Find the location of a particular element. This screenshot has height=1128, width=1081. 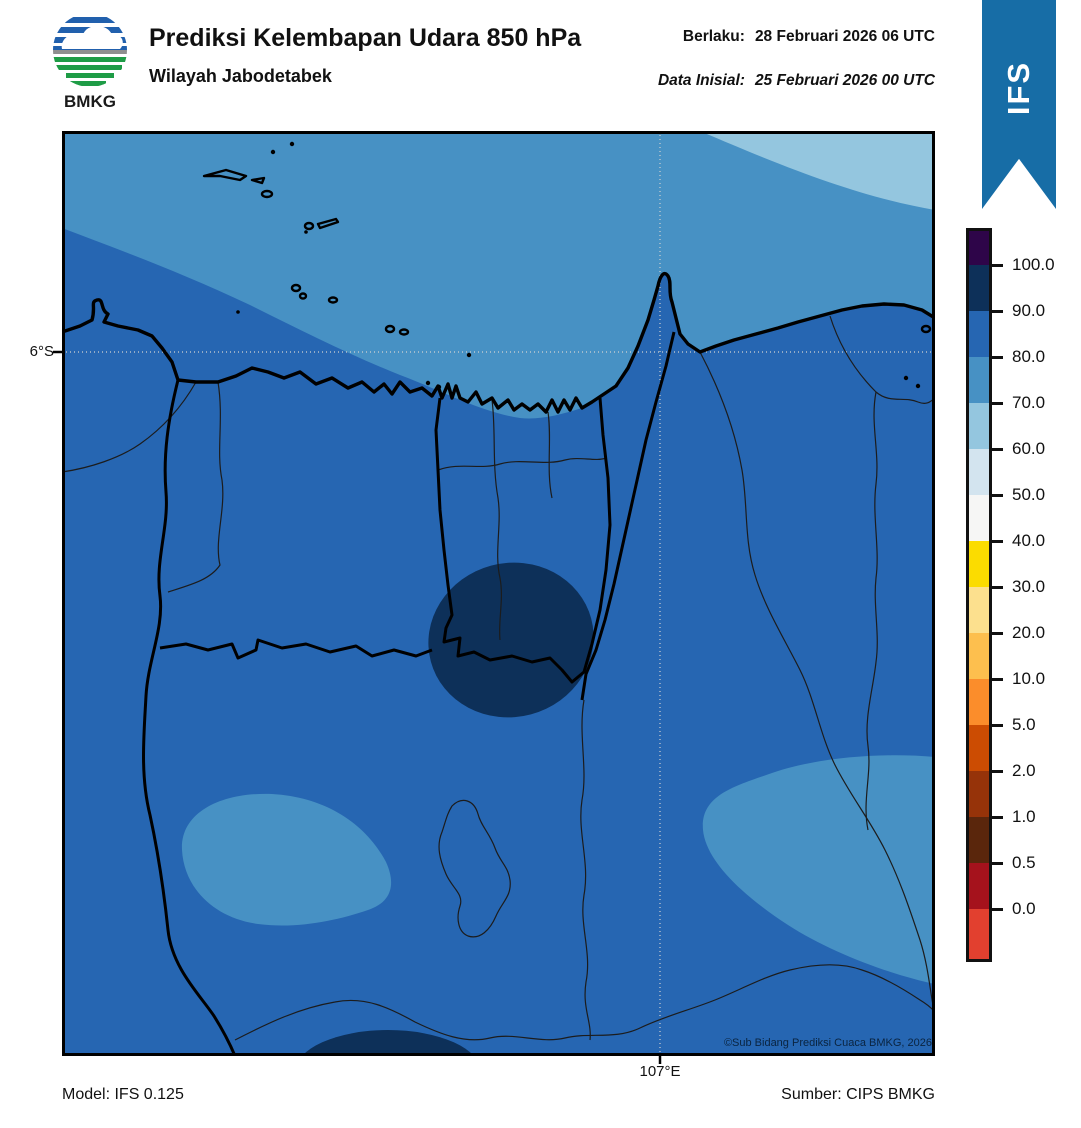

colorbar-tick-label: 0.5 is located at coordinates (1024, 862).